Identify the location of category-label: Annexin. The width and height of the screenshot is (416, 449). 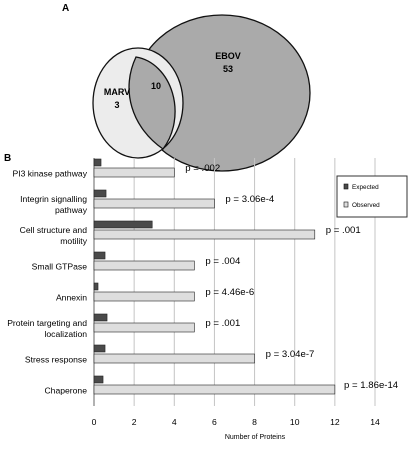
(71, 298).